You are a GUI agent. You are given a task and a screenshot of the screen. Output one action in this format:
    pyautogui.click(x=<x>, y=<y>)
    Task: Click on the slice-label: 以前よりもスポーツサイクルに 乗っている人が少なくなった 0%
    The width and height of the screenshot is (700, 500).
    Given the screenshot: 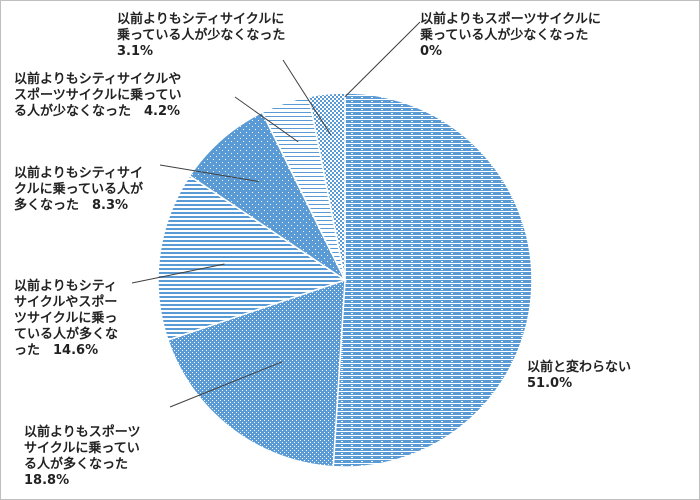 What is the action you would take?
    pyautogui.click(x=510, y=36)
    